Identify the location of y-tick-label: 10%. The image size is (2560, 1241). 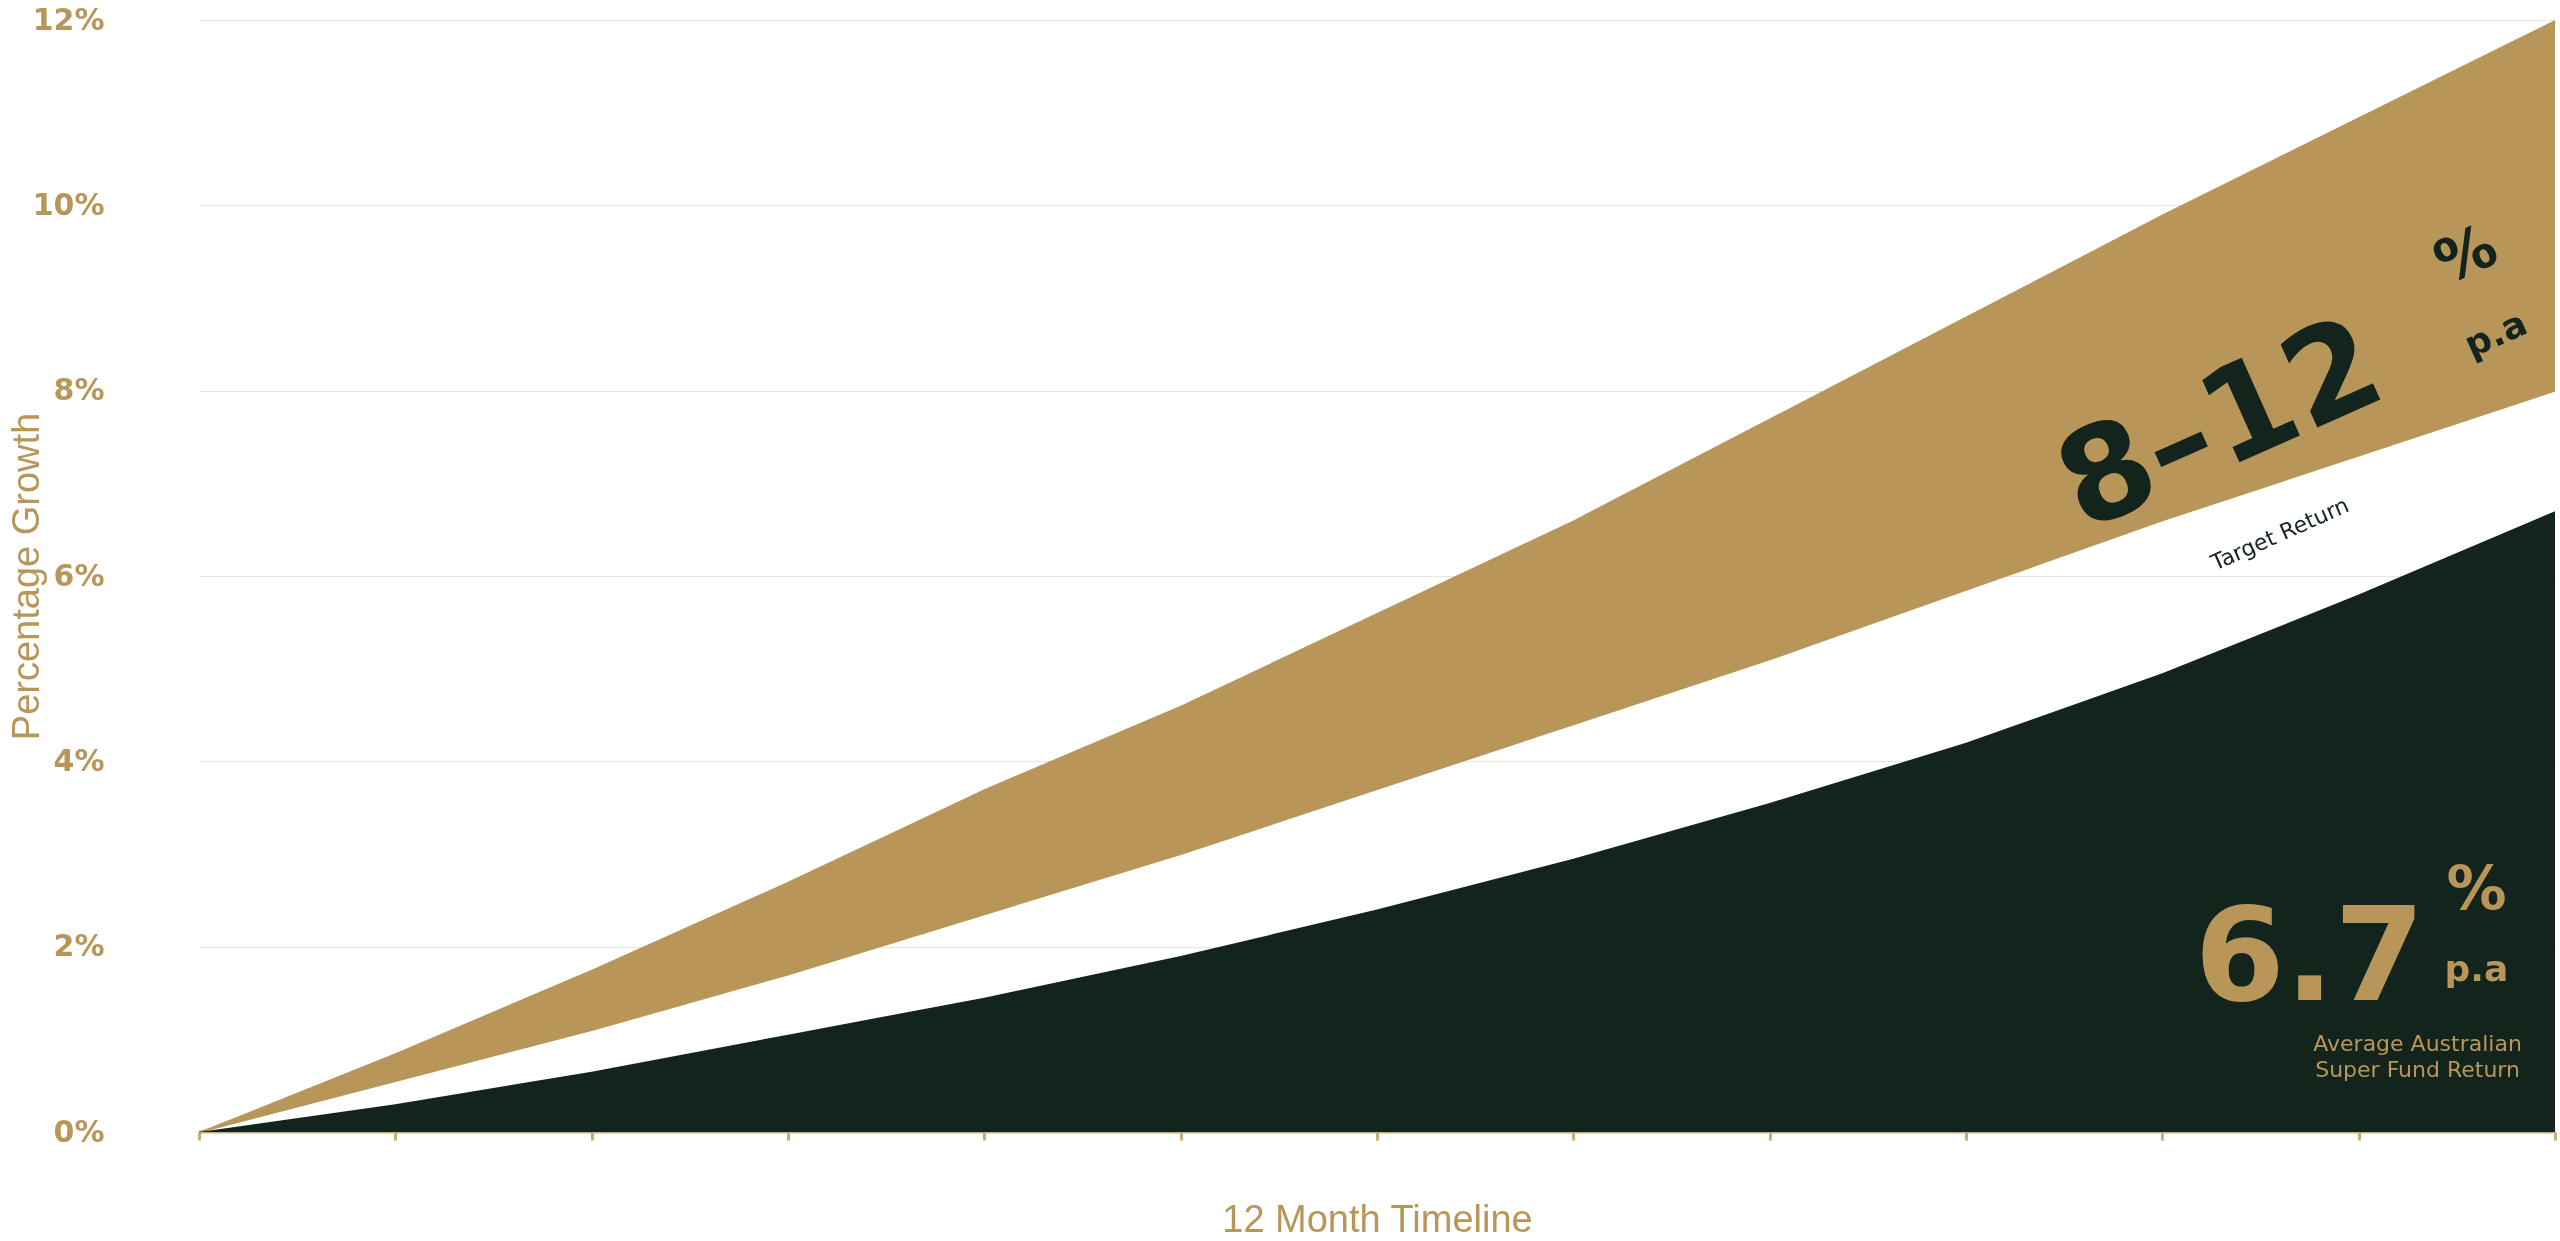
(68, 204).